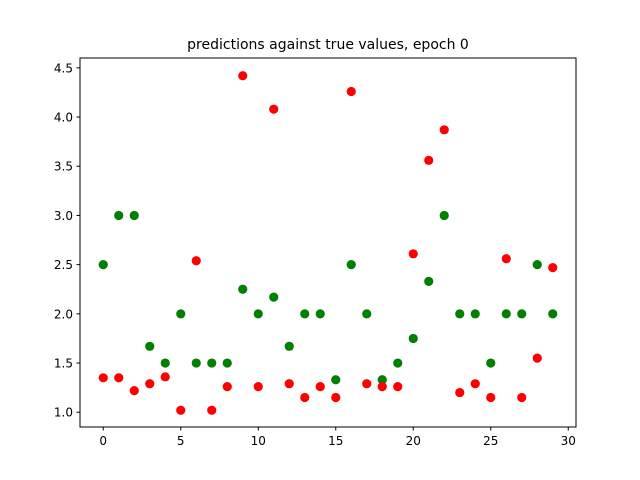  I want to click on y-axis: 1.0 1.5 2.0 2.5 3.0 3.5 4.0 4.5, so click(67, 240).